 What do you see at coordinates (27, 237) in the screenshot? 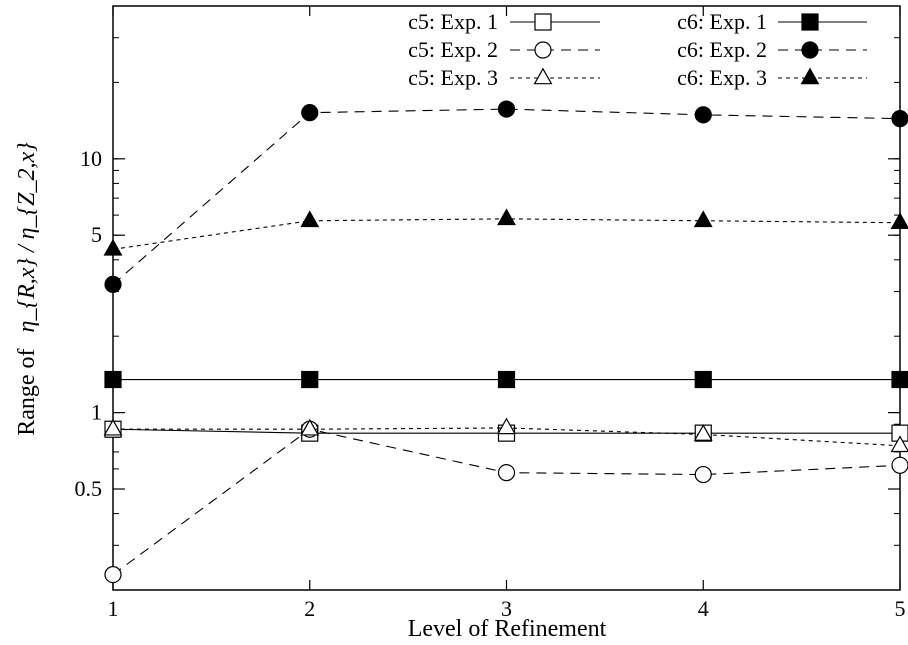
I see `y-axis-label-math: η_{R,x} / η_{Z_2,x}` at bounding box center [27, 237].